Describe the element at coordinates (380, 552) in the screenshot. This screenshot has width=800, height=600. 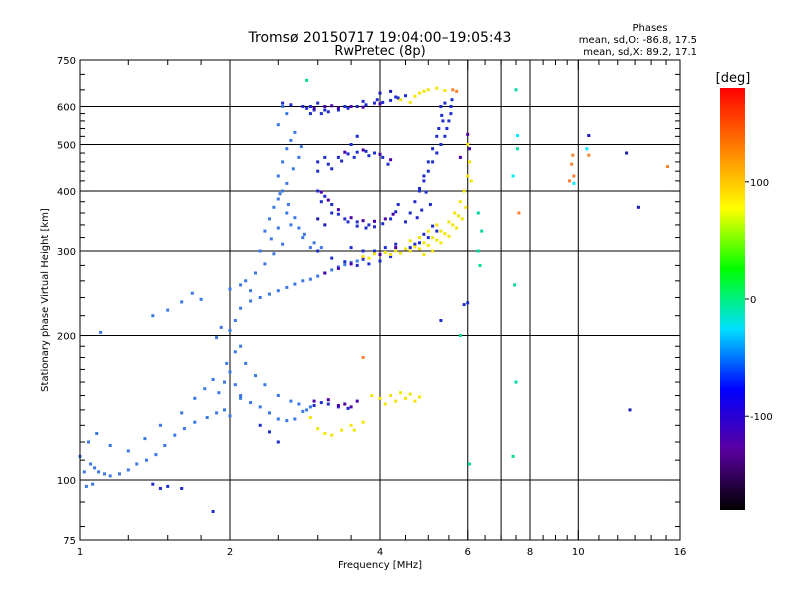
I see `x-tick-label: 4` at that location.